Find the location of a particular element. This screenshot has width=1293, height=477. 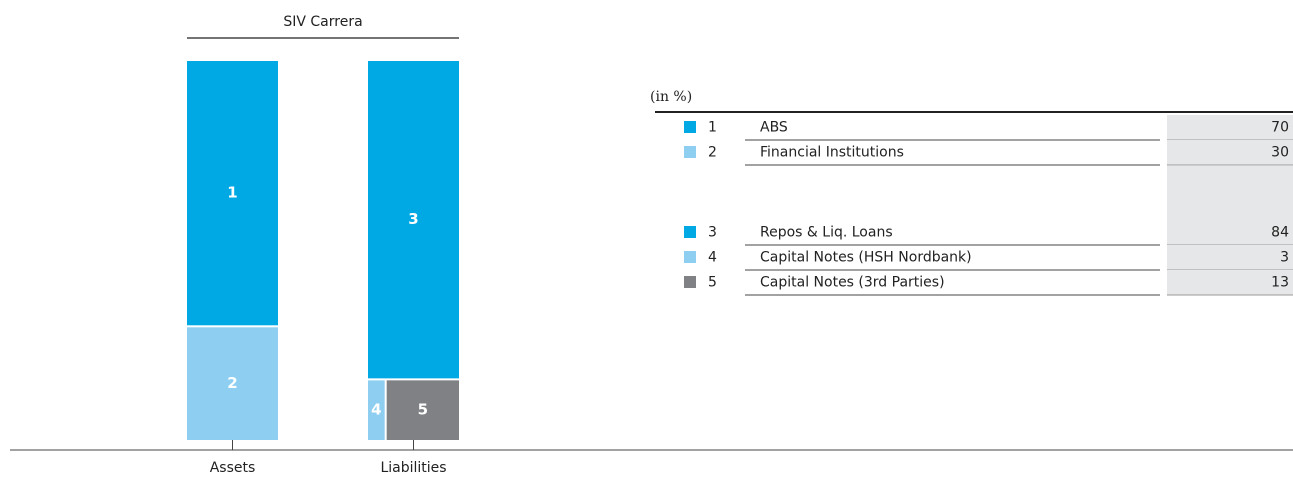

row-value: 30 is located at coordinates (1280, 153).